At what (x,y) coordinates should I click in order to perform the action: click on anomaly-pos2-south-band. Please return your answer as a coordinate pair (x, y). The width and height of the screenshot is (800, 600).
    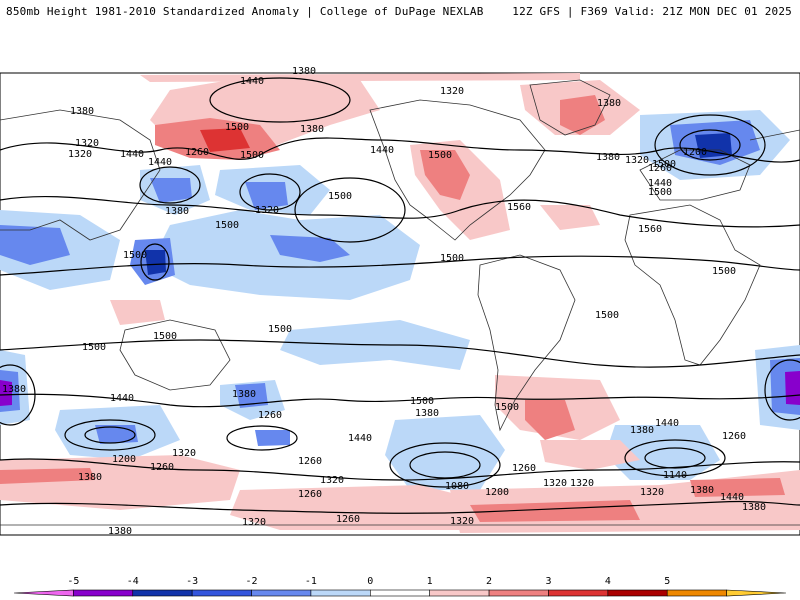
    Looking at the image, I should click on (555, 511).